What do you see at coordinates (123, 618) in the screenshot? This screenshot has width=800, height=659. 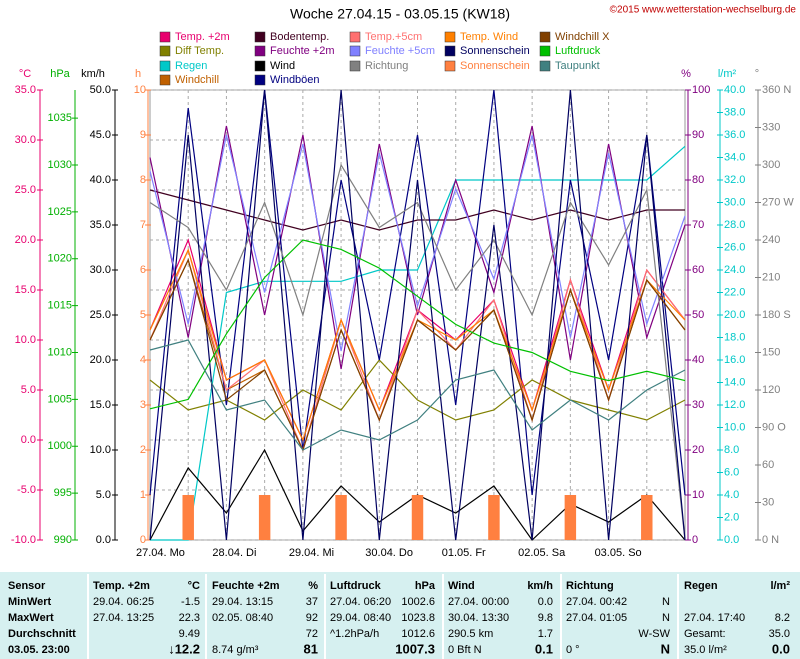 I see `table-cell: 27.04. 13:25` at bounding box center [123, 618].